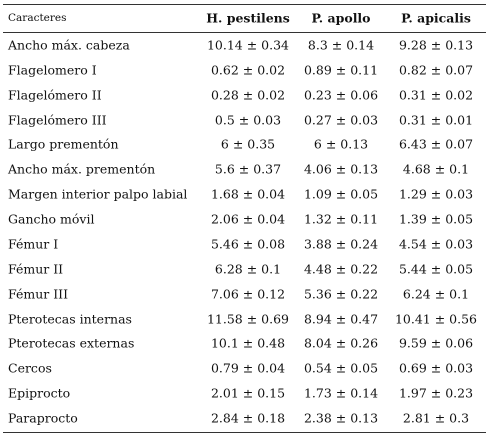 The height and width of the screenshot is (437, 489). What do you see at coordinates (51, 219) in the screenshot?
I see `row-label: Gancho móvil` at bounding box center [51, 219].